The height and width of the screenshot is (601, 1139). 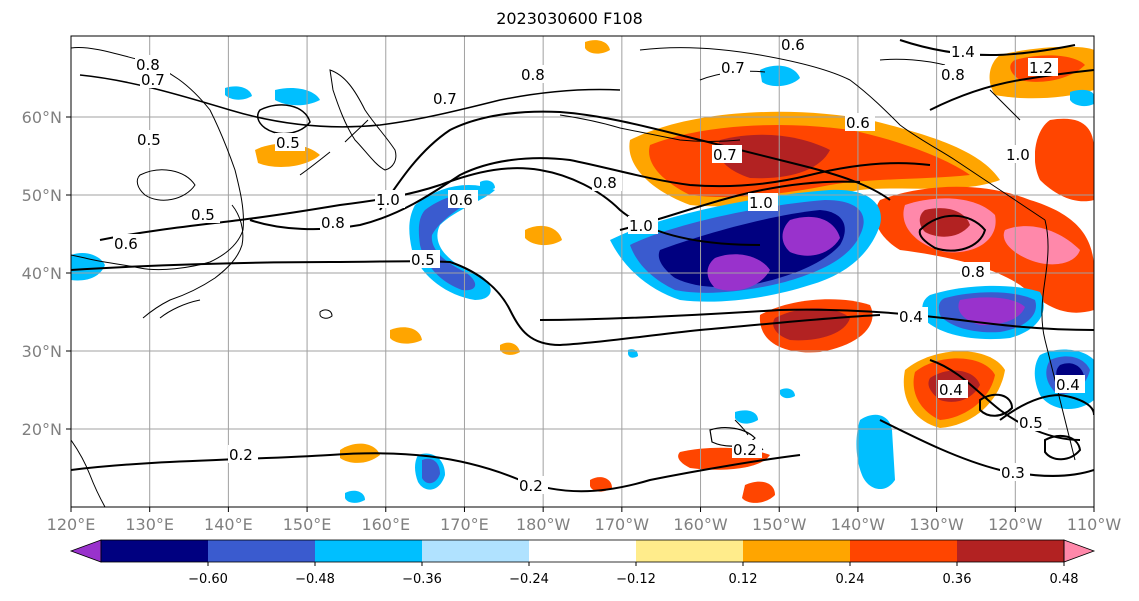 What do you see at coordinates (529, 579) in the screenshot?
I see `colorbar-tick-label: −0.24` at bounding box center [529, 579].